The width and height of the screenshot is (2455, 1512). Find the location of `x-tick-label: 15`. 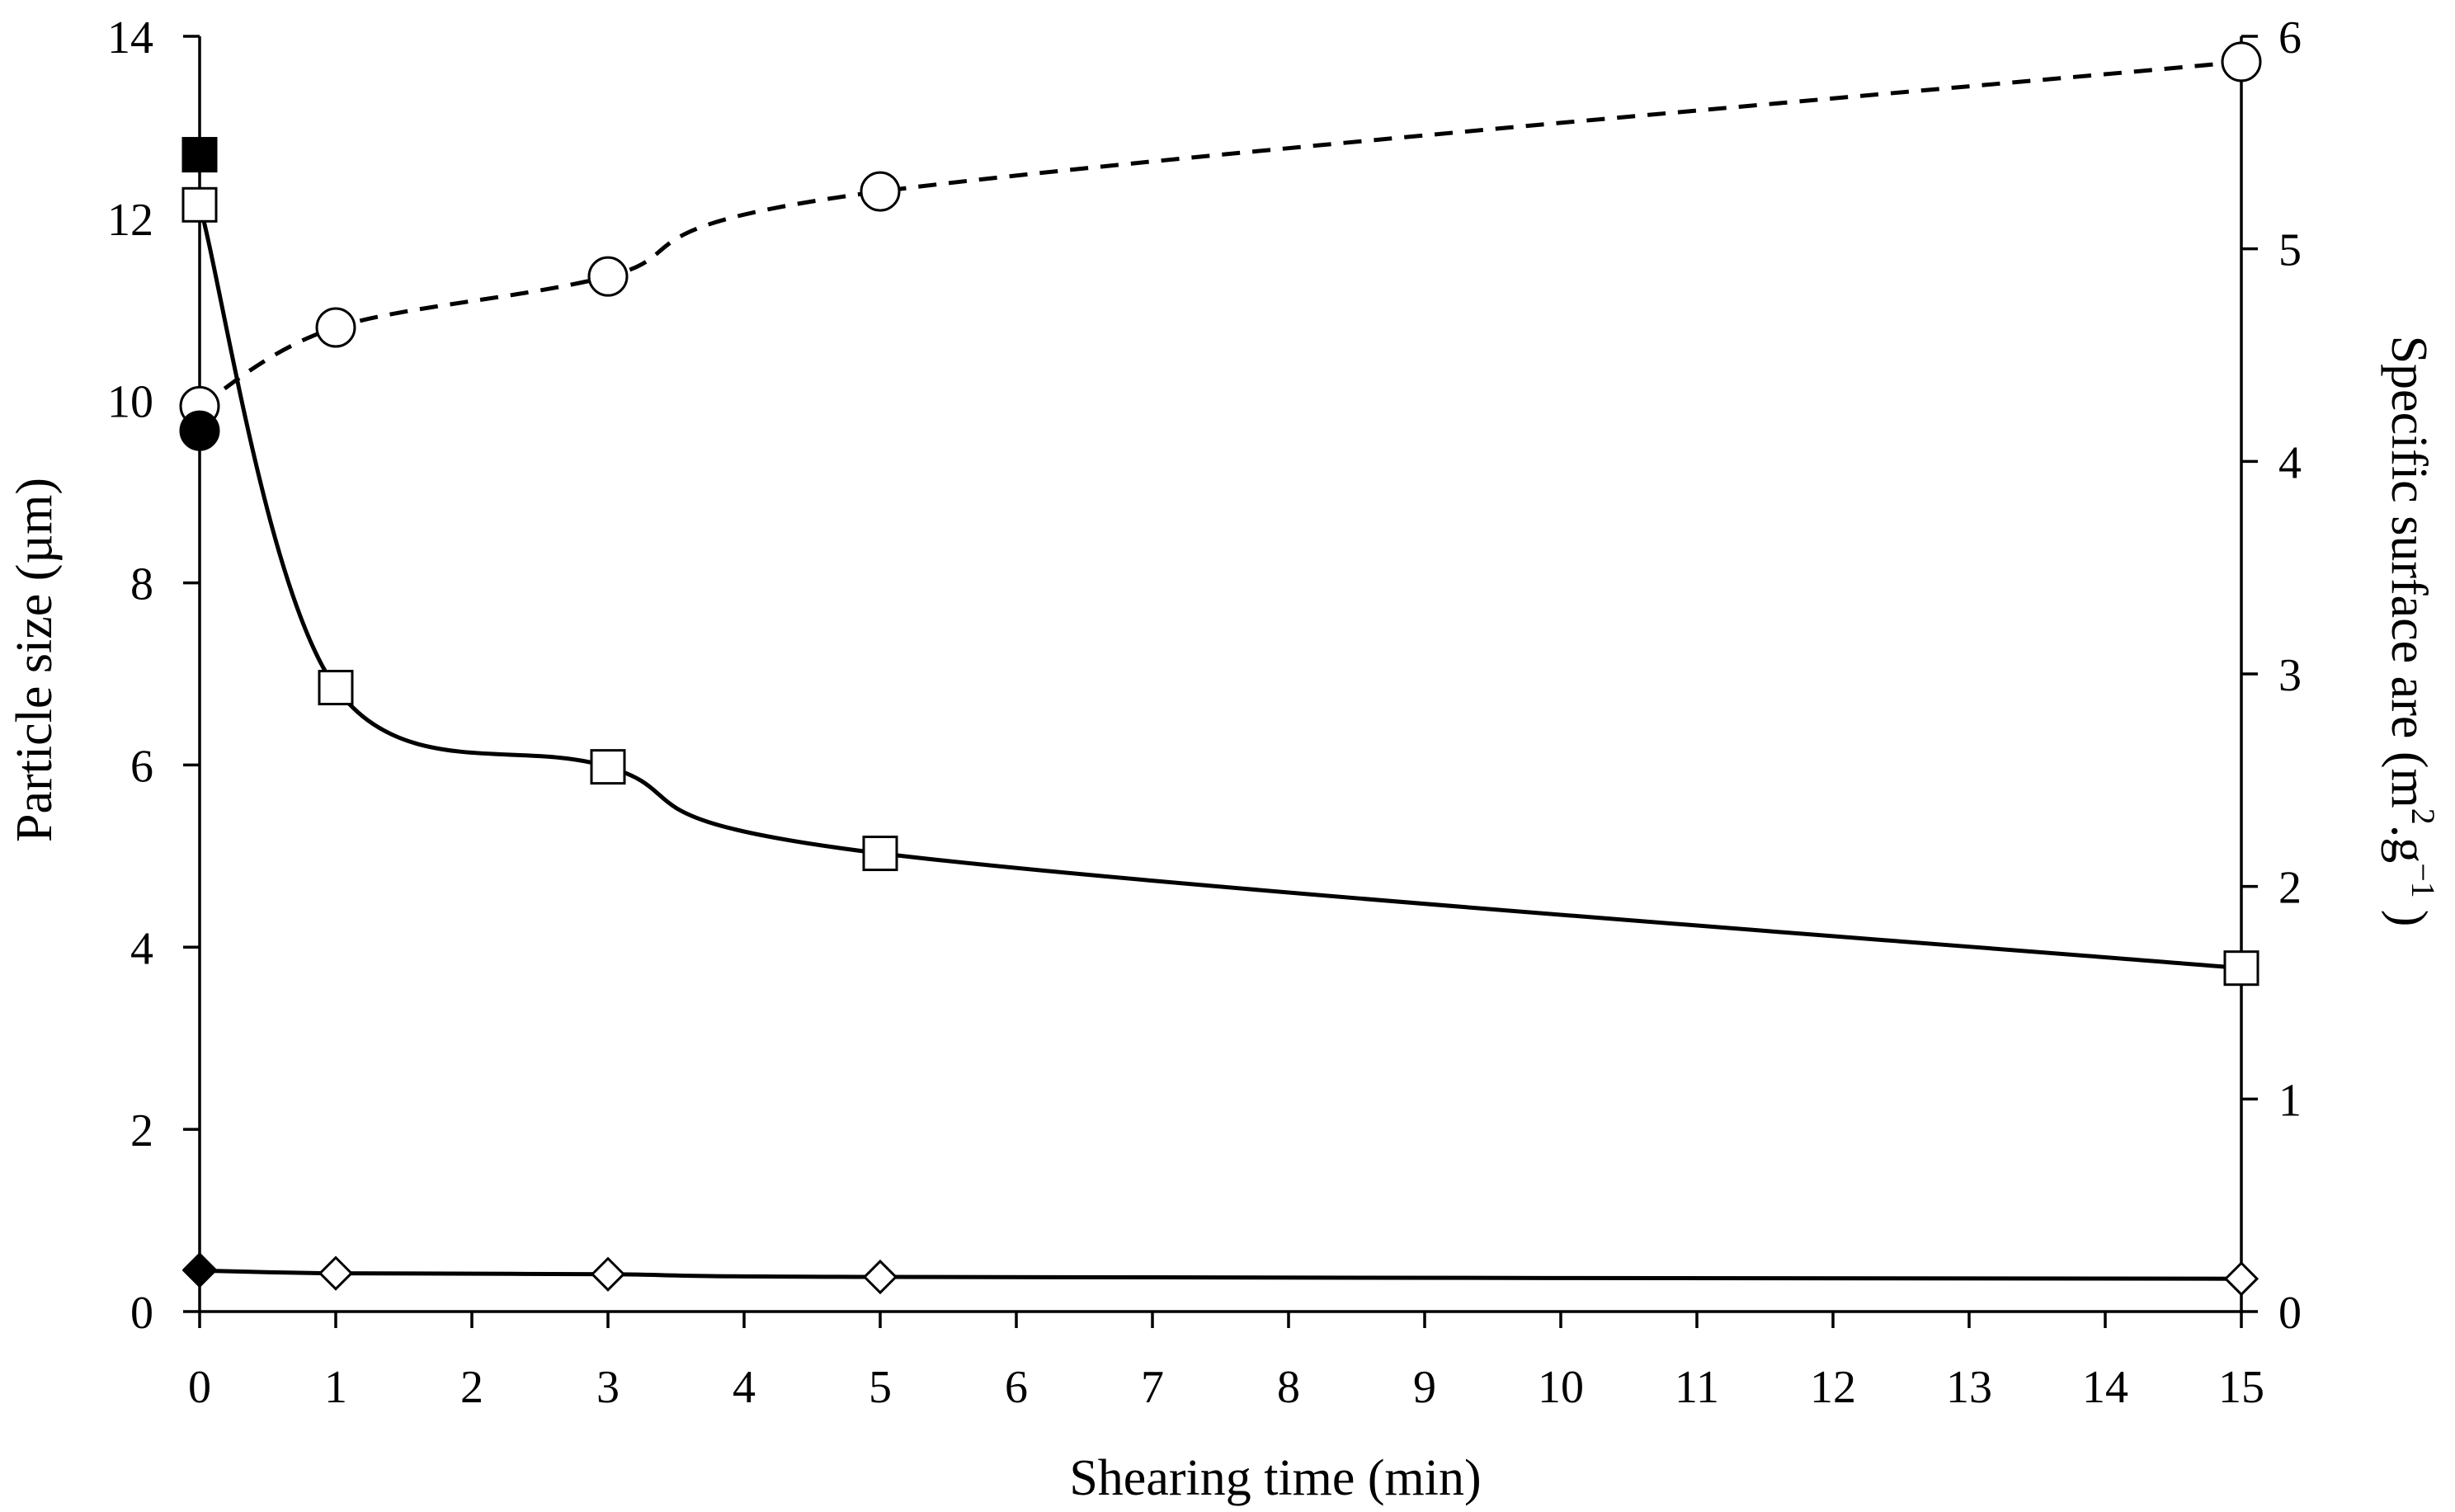

x-tick-label: 15 is located at coordinates (2241, 1387).